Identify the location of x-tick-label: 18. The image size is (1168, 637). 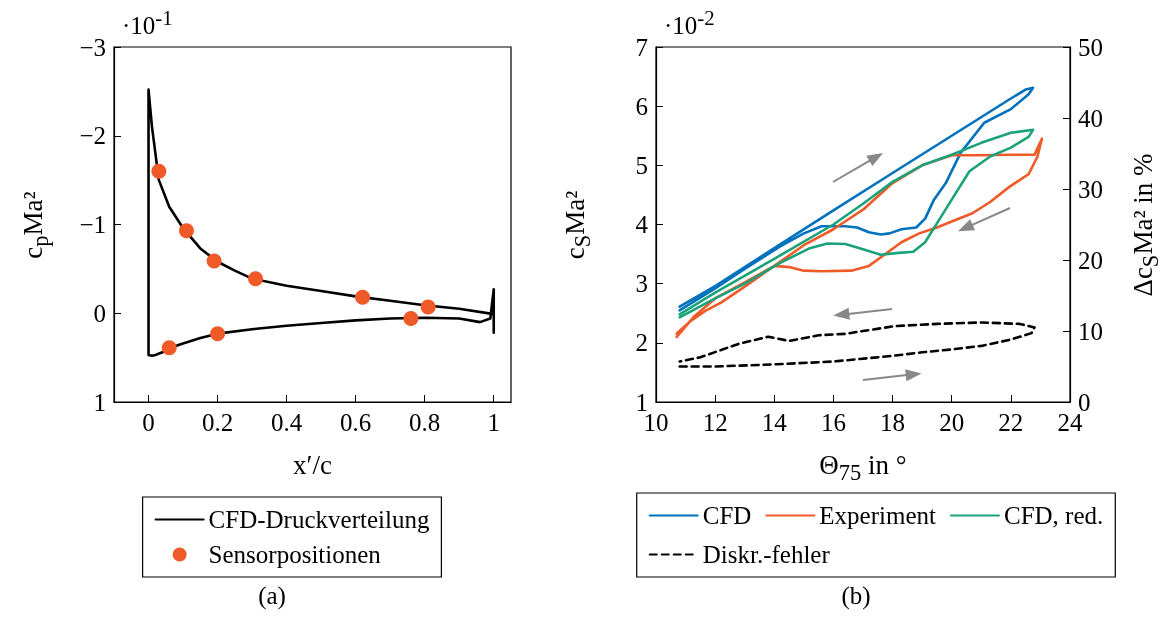
(893, 422).